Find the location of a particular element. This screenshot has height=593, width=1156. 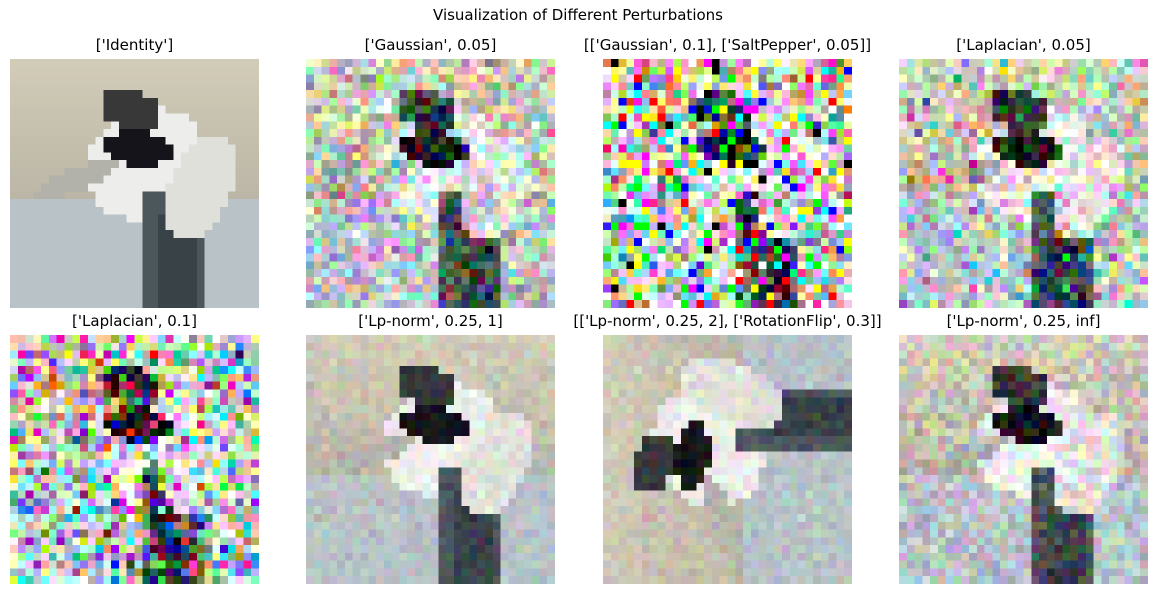

panel-title: ['Identity'] is located at coordinates (134, 45).